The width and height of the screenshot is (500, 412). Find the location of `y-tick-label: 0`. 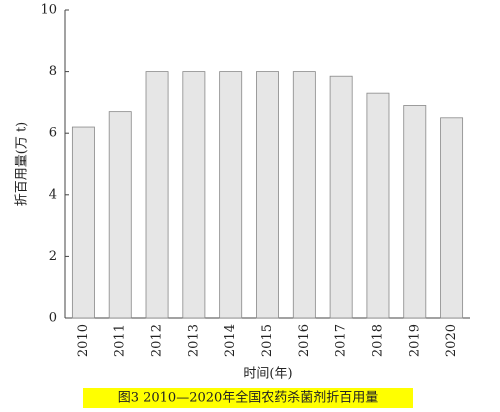

y-tick-label: 0 is located at coordinates (53, 318).